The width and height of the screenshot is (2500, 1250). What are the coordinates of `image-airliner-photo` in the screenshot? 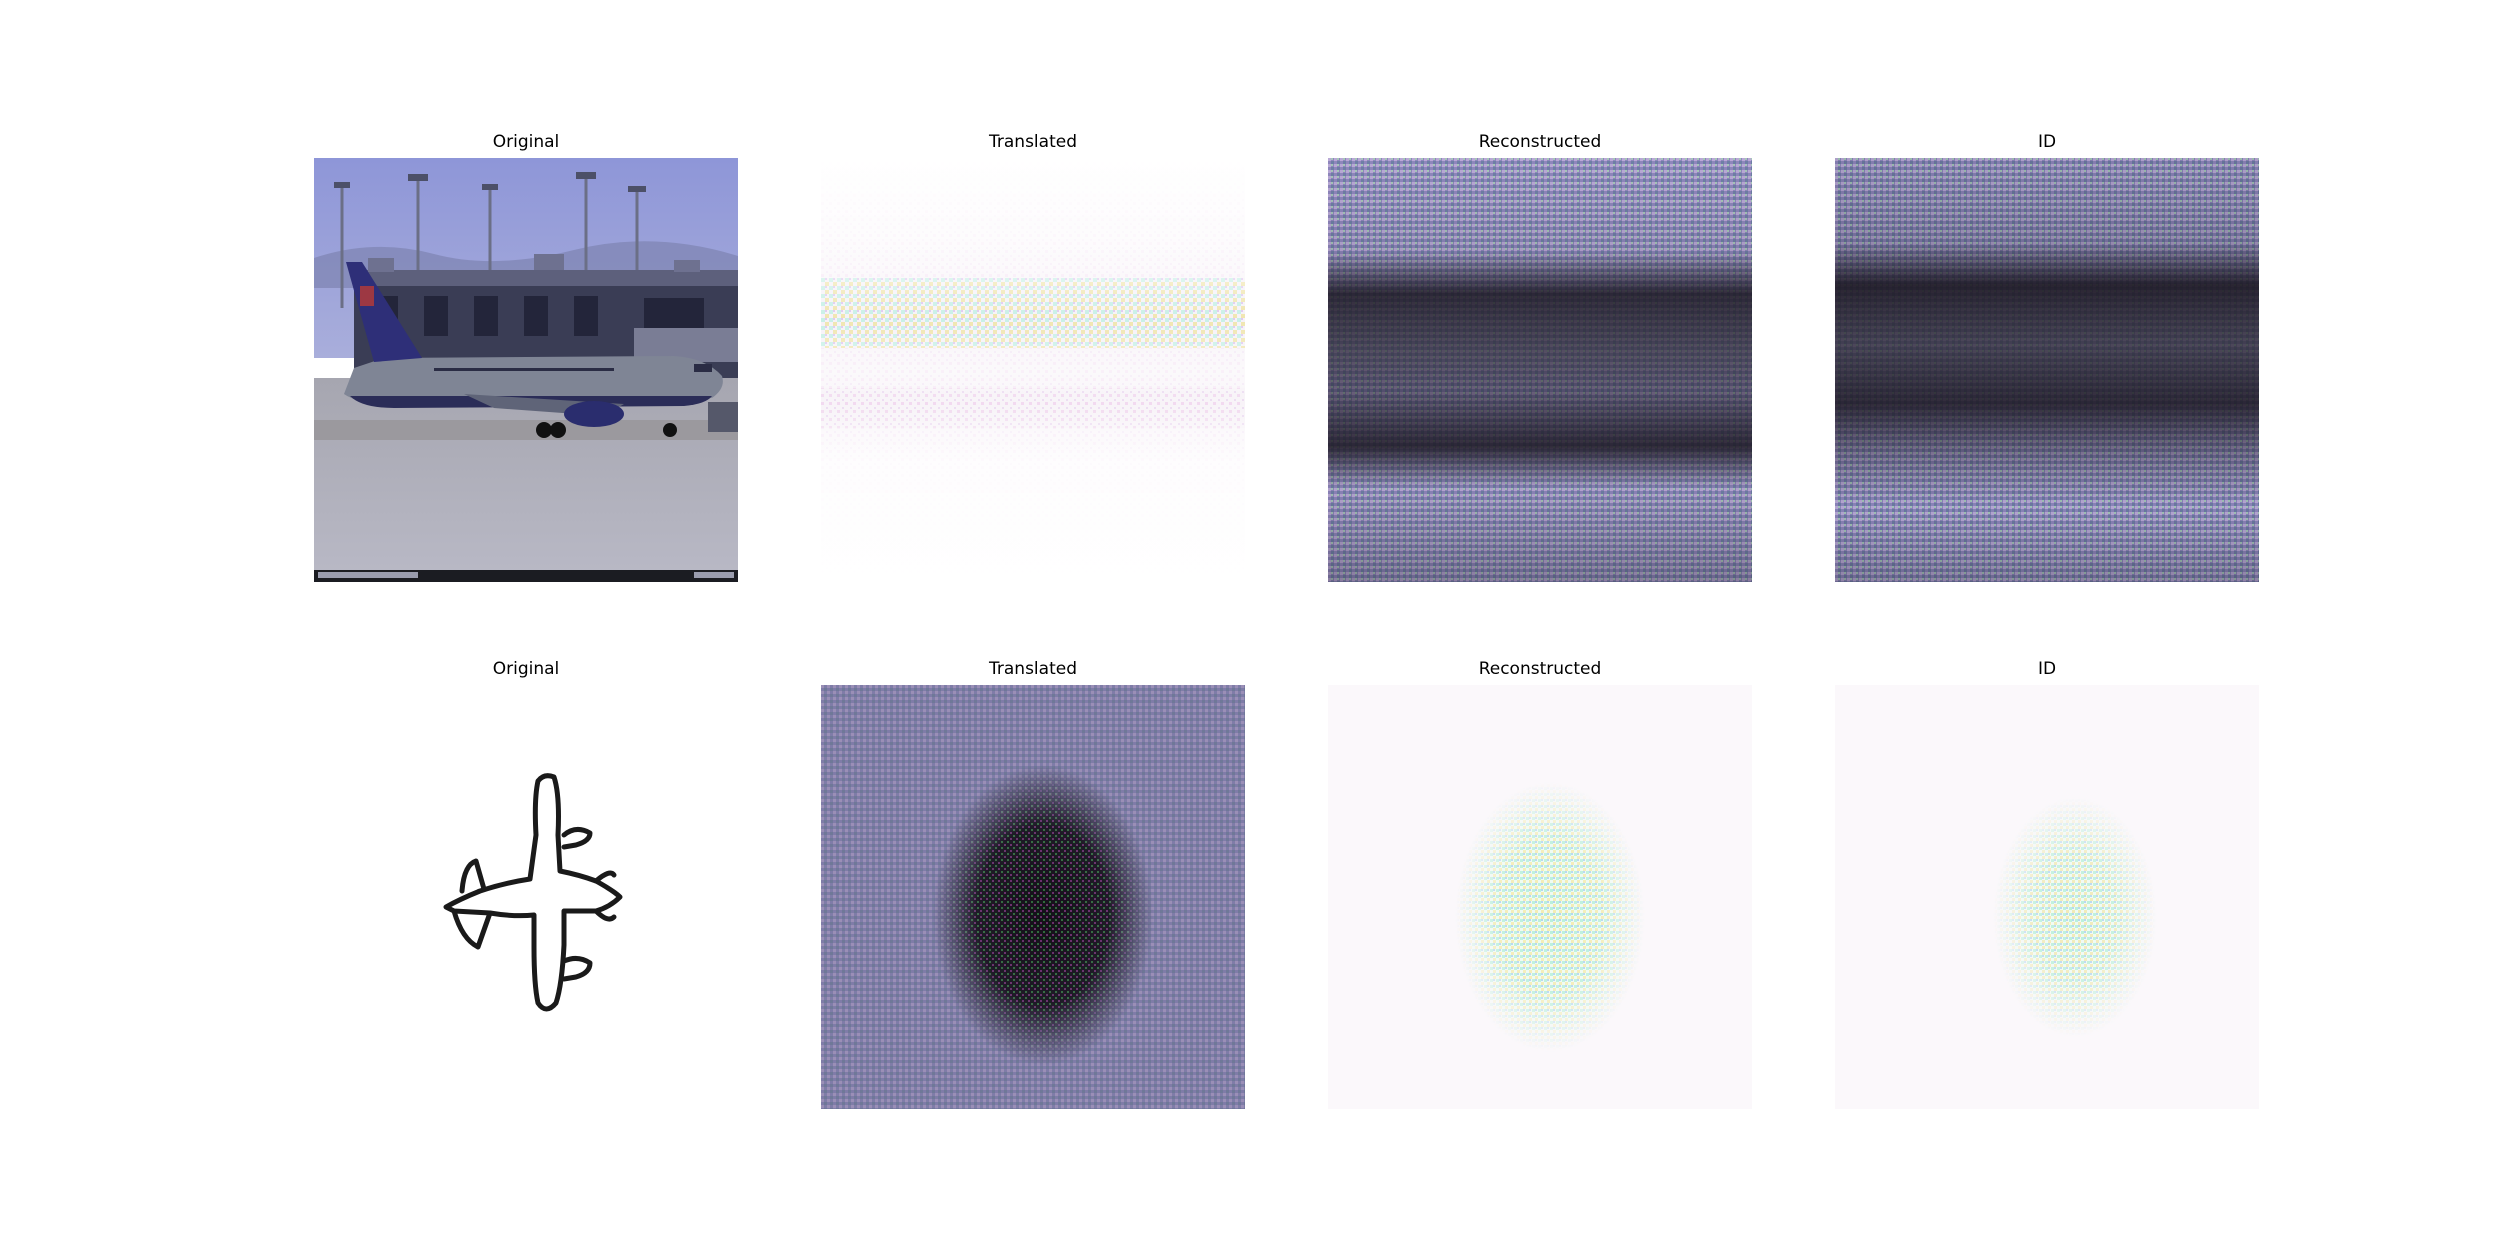 It's located at (526, 370).